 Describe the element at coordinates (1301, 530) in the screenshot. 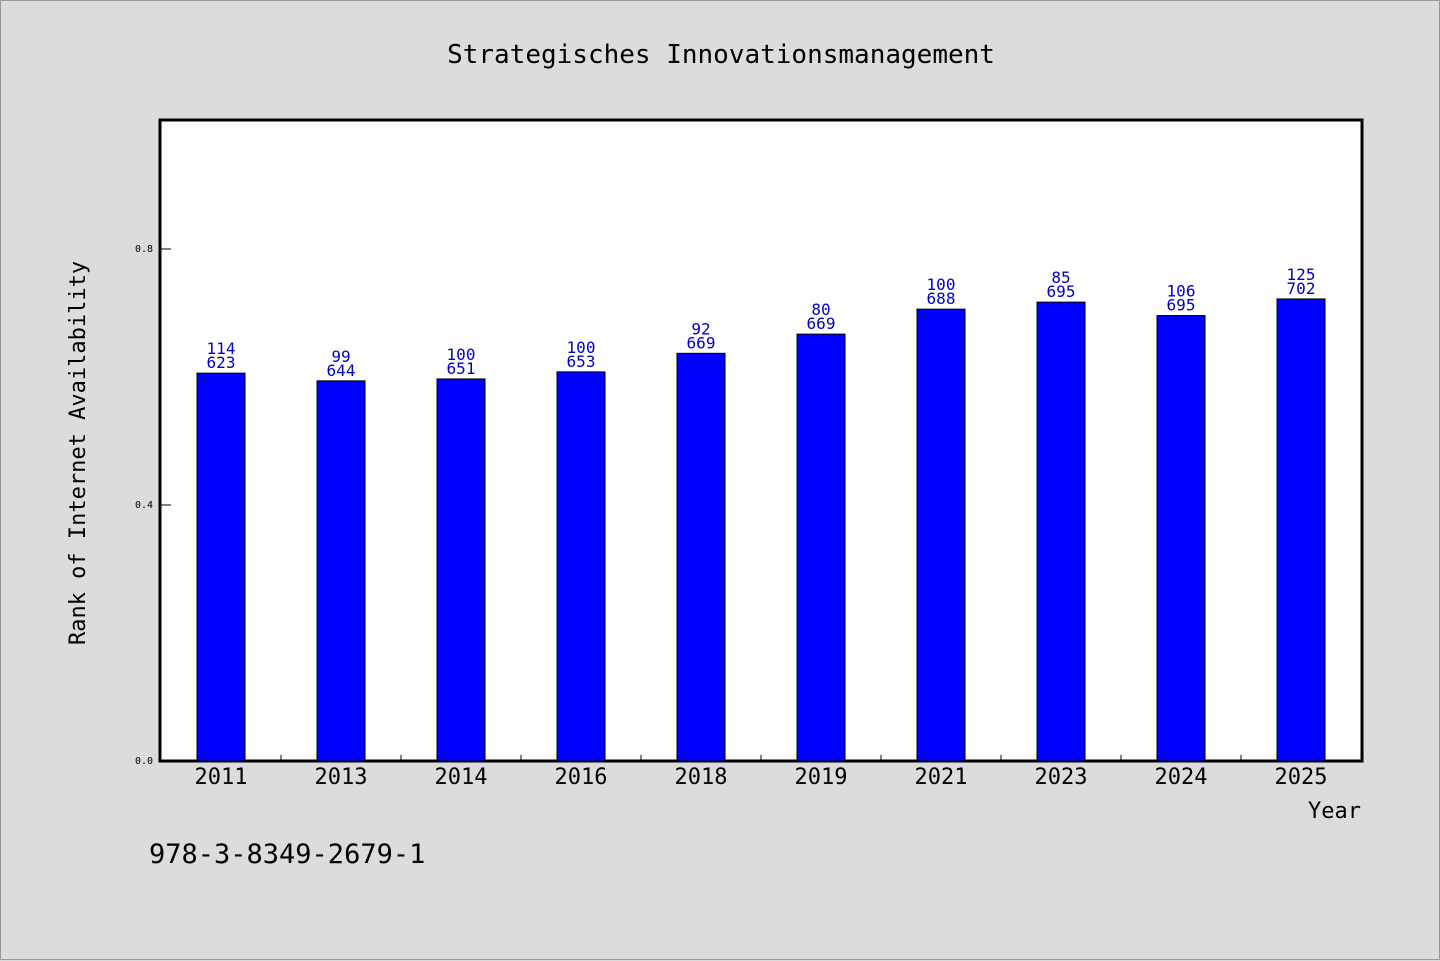

I see `bar-2025` at that location.